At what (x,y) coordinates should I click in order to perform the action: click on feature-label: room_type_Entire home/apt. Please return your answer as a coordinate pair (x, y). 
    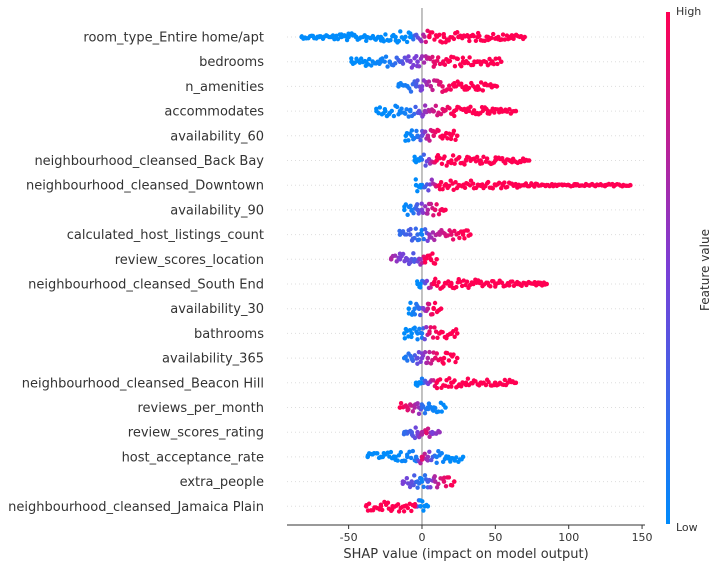
    Looking at the image, I should click on (173, 38).